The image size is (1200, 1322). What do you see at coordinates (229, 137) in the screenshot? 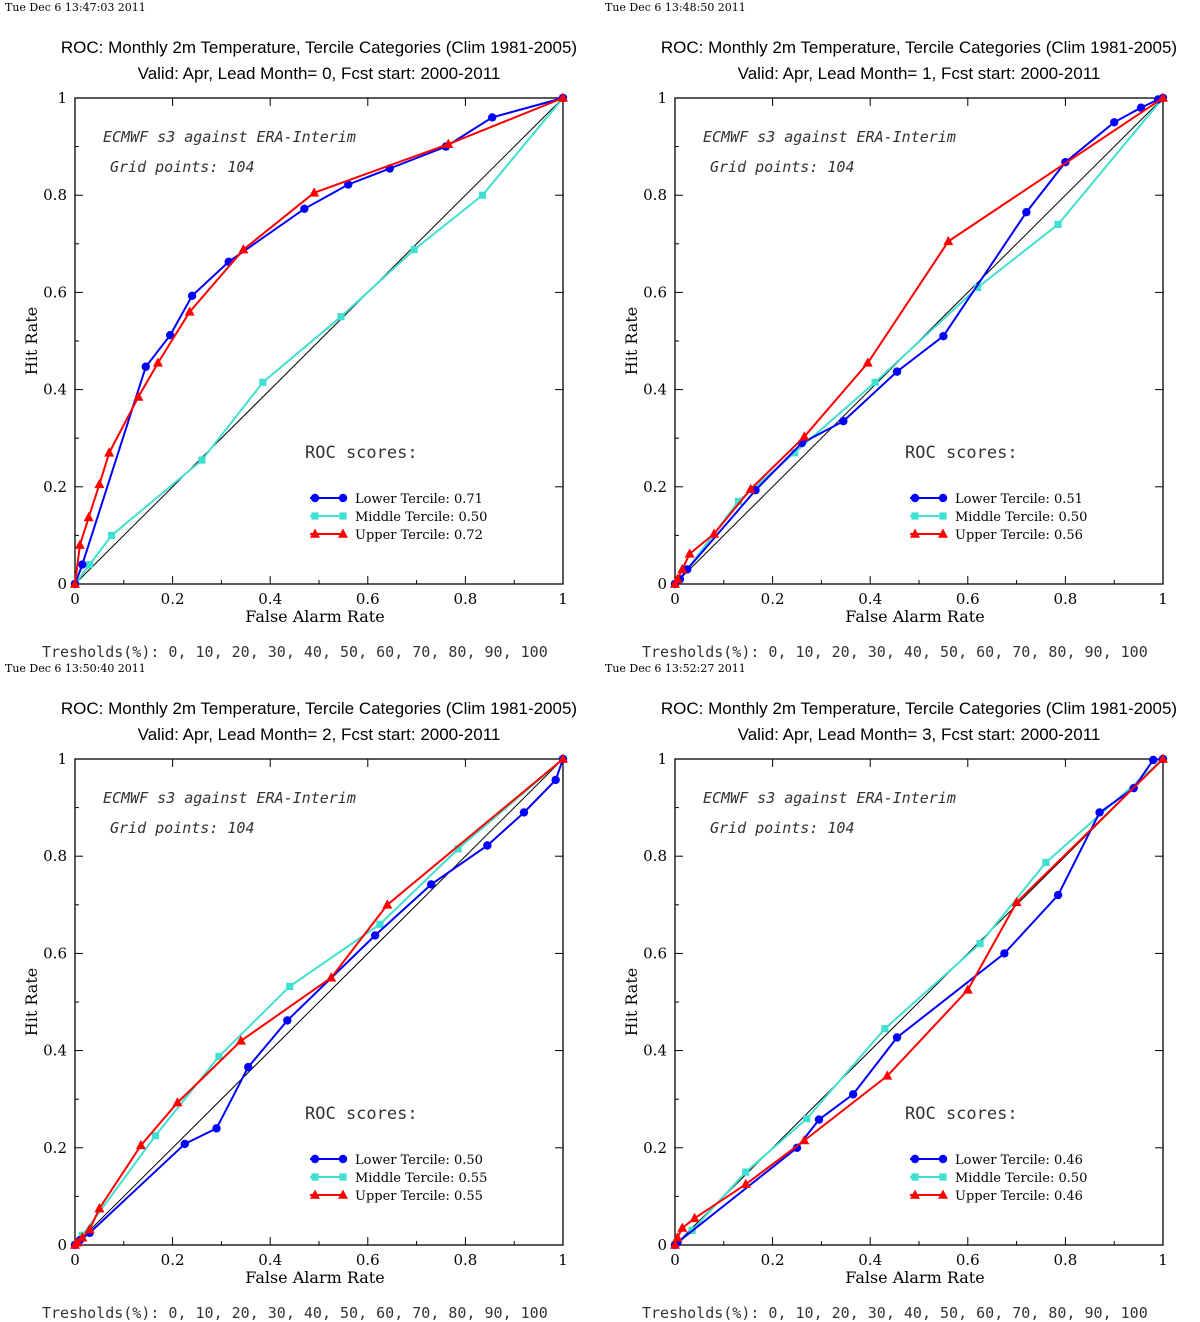
I see `model-annotation: ECMWF s3 against ERA-Interim` at bounding box center [229, 137].